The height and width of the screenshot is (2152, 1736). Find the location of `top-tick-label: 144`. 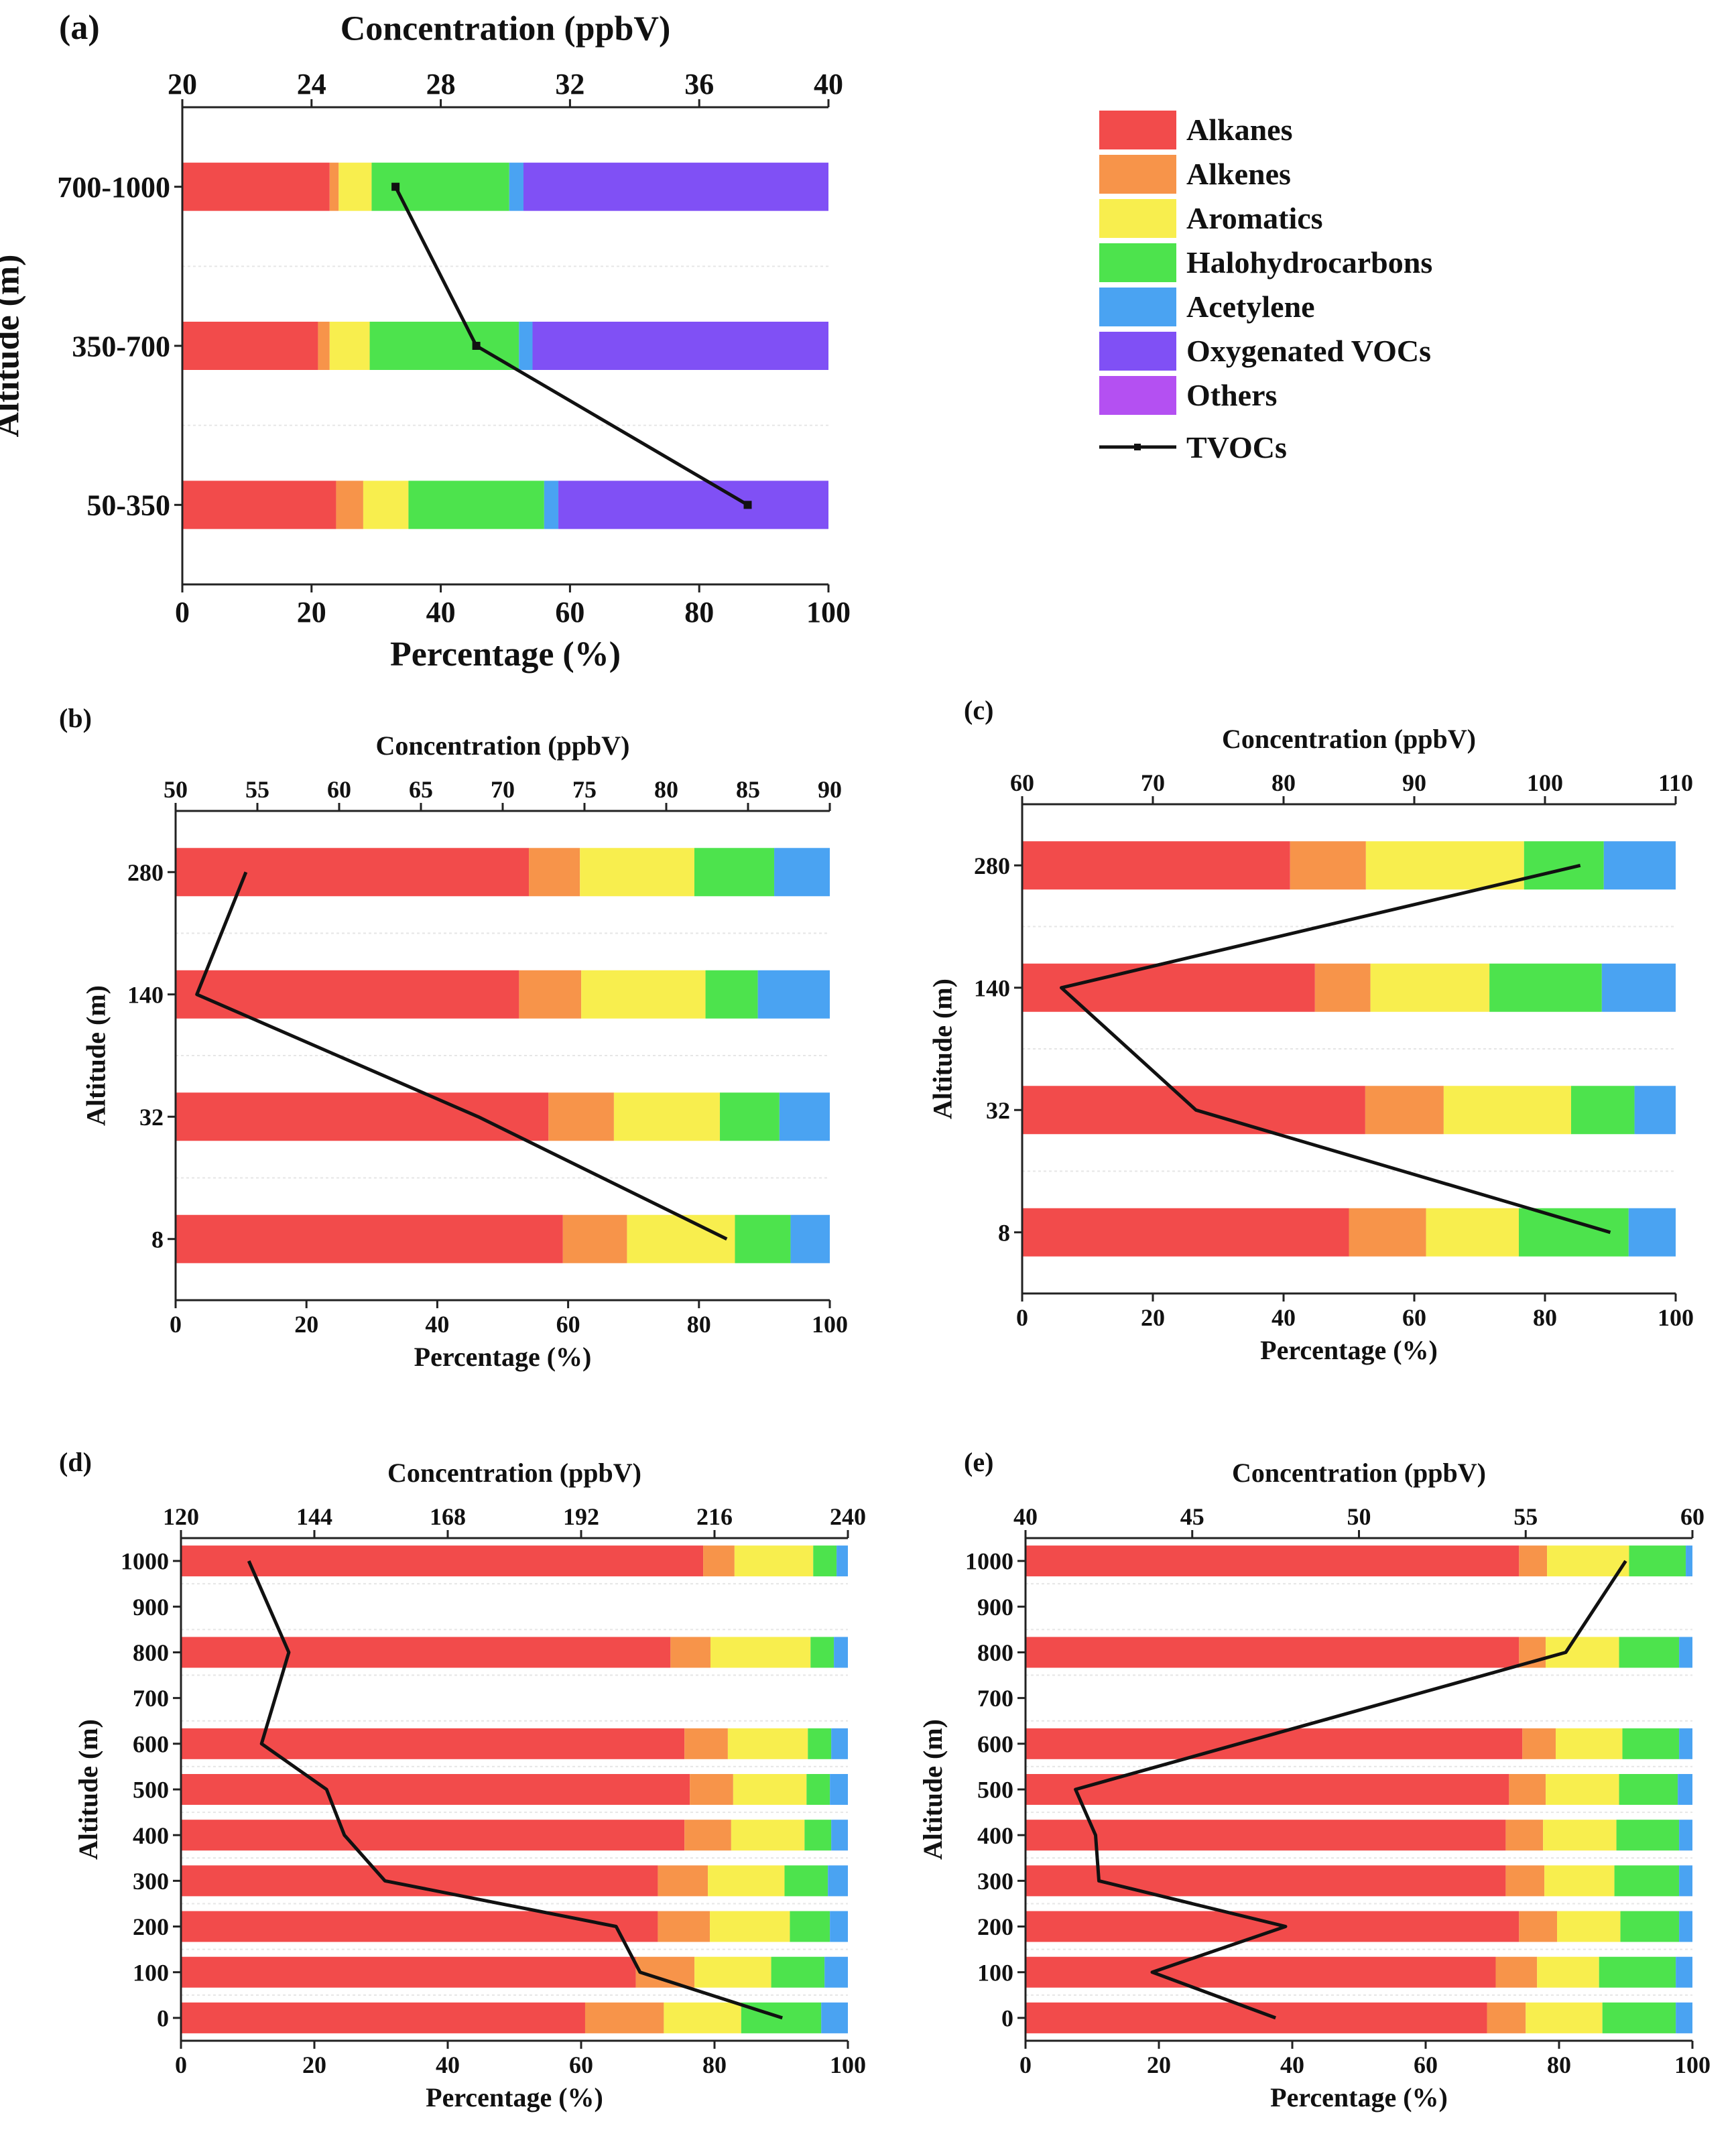

top-tick-label: 144 is located at coordinates (314, 1516).